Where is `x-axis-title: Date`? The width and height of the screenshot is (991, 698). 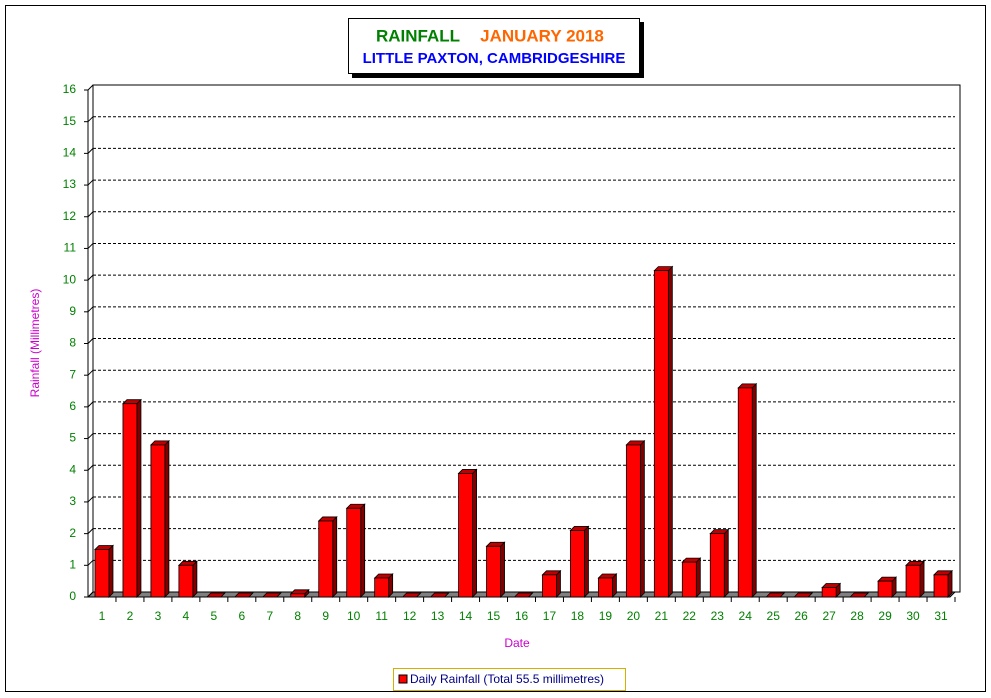
x-axis-title: Date is located at coordinates (517, 643).